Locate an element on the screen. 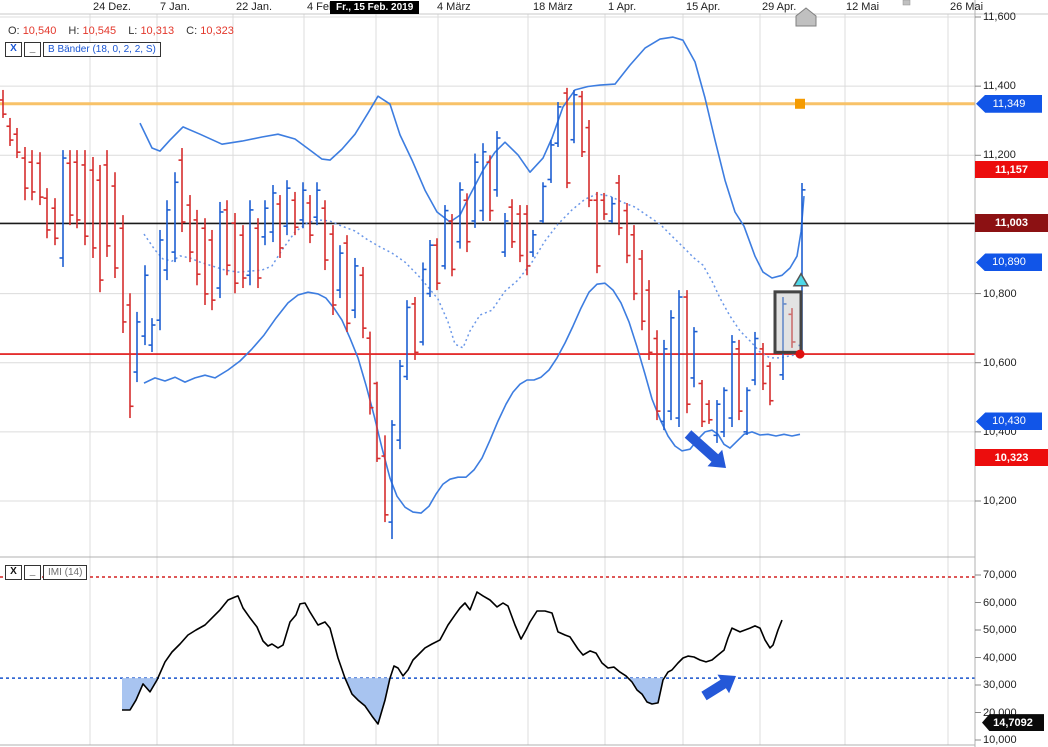 The width and height of the screenshot is (1048, 747). time-slider-handle is located at coordinates (806, 17).